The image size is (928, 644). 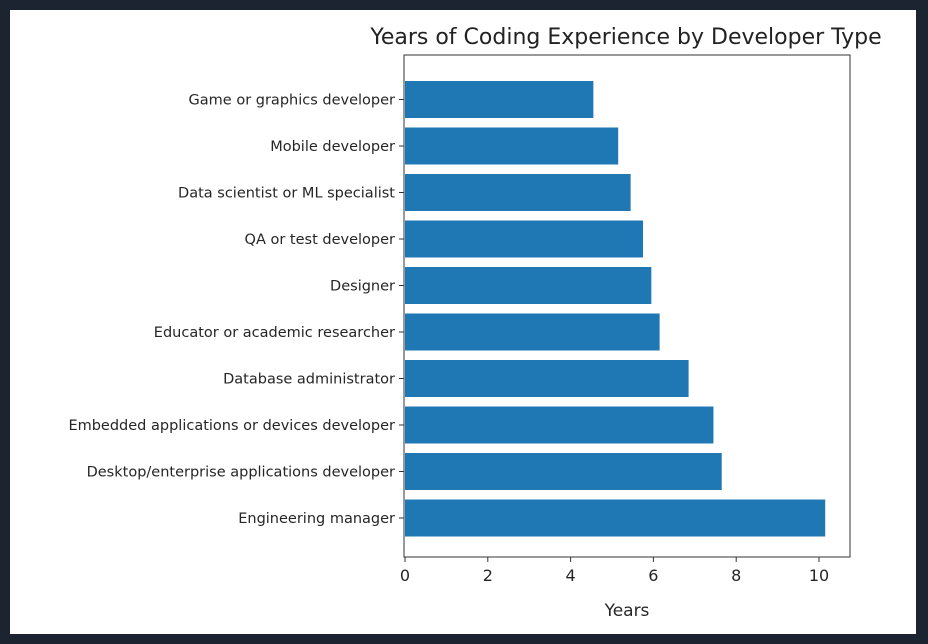 What do you see at coordinates (571, 575) in the screenshot?
I see `x-tick-label: 4` at bounding box center [571, 575].